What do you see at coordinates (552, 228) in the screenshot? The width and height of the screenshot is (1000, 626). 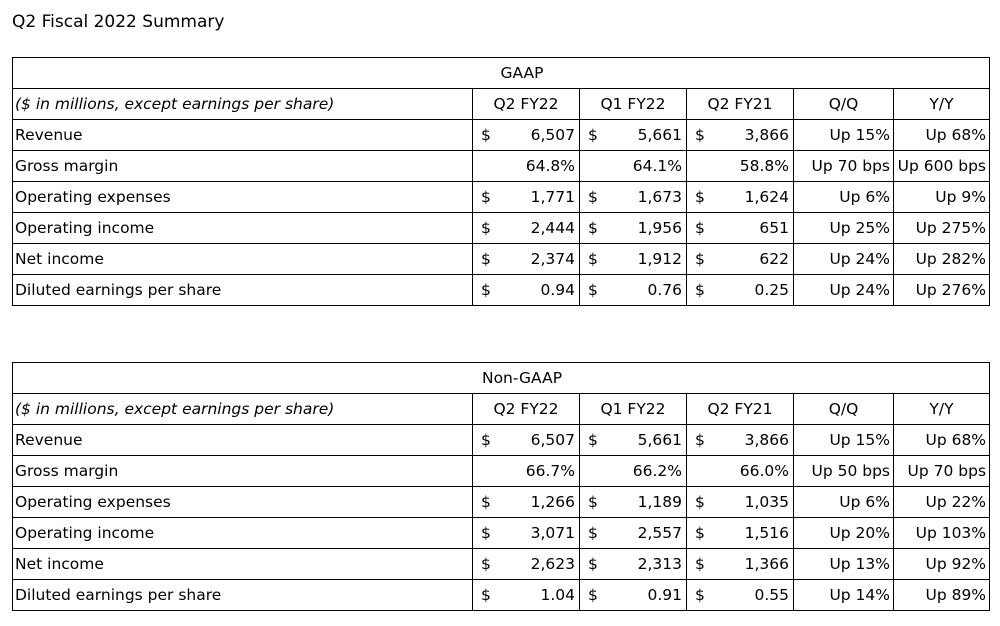 I see `q2-fy22-value: 2,444` at bounding box center [552, 228].